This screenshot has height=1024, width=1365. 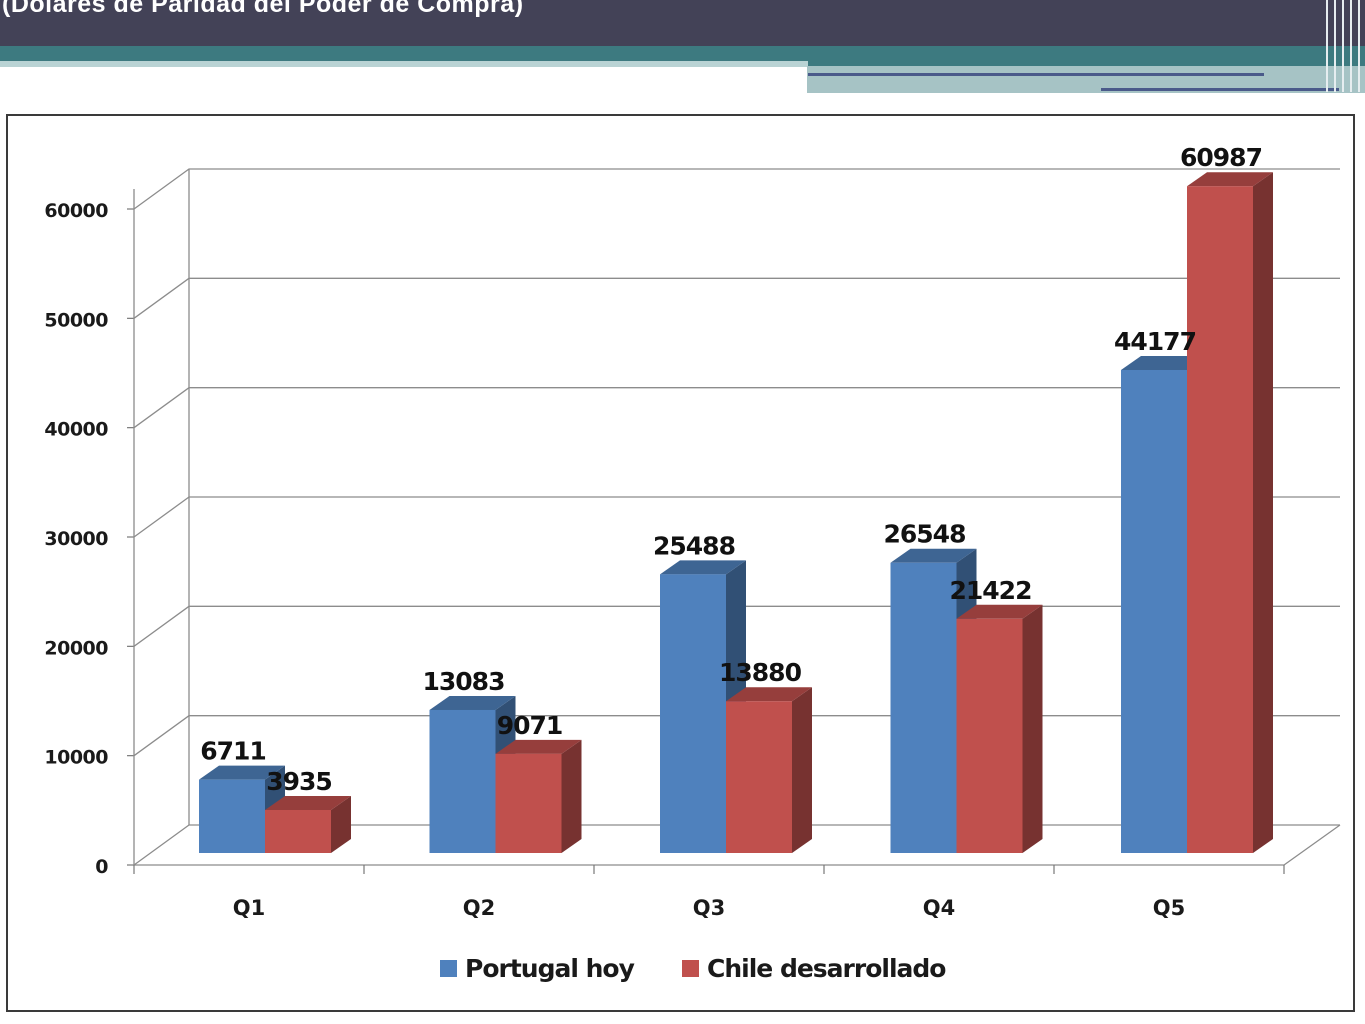 I want to click on data-label: 21422, so click(x=991, y=590).